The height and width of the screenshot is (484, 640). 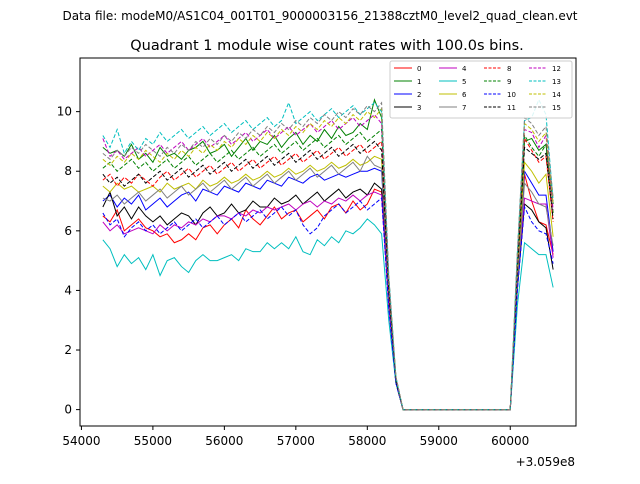 I want to click on x-axis: 54000 55000 56000 57000 58000 59000 60000, so click(x=295, y=437).